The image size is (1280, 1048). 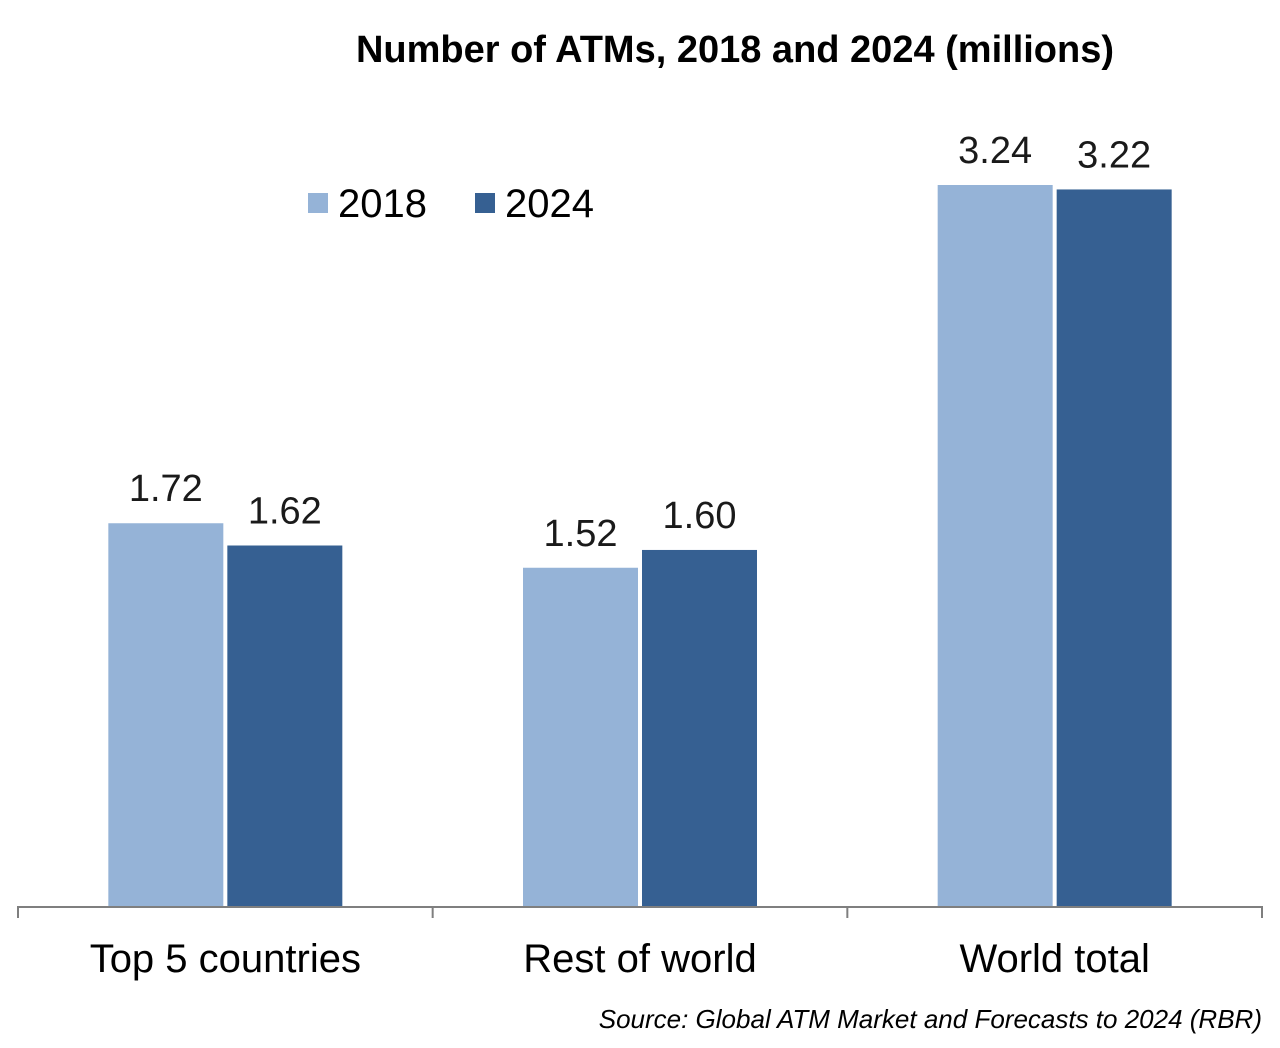 I want to click on bar-2024-world-total, so click(x=1114, y=547).